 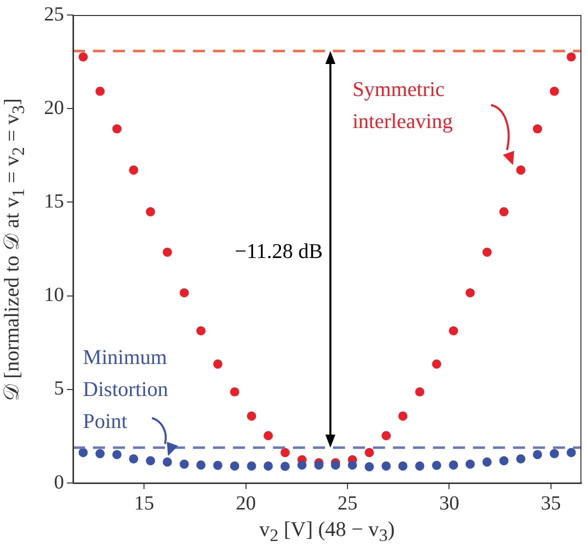 I want to click on annotation: Minimum Distortion Point, so click(x=126, y=390).